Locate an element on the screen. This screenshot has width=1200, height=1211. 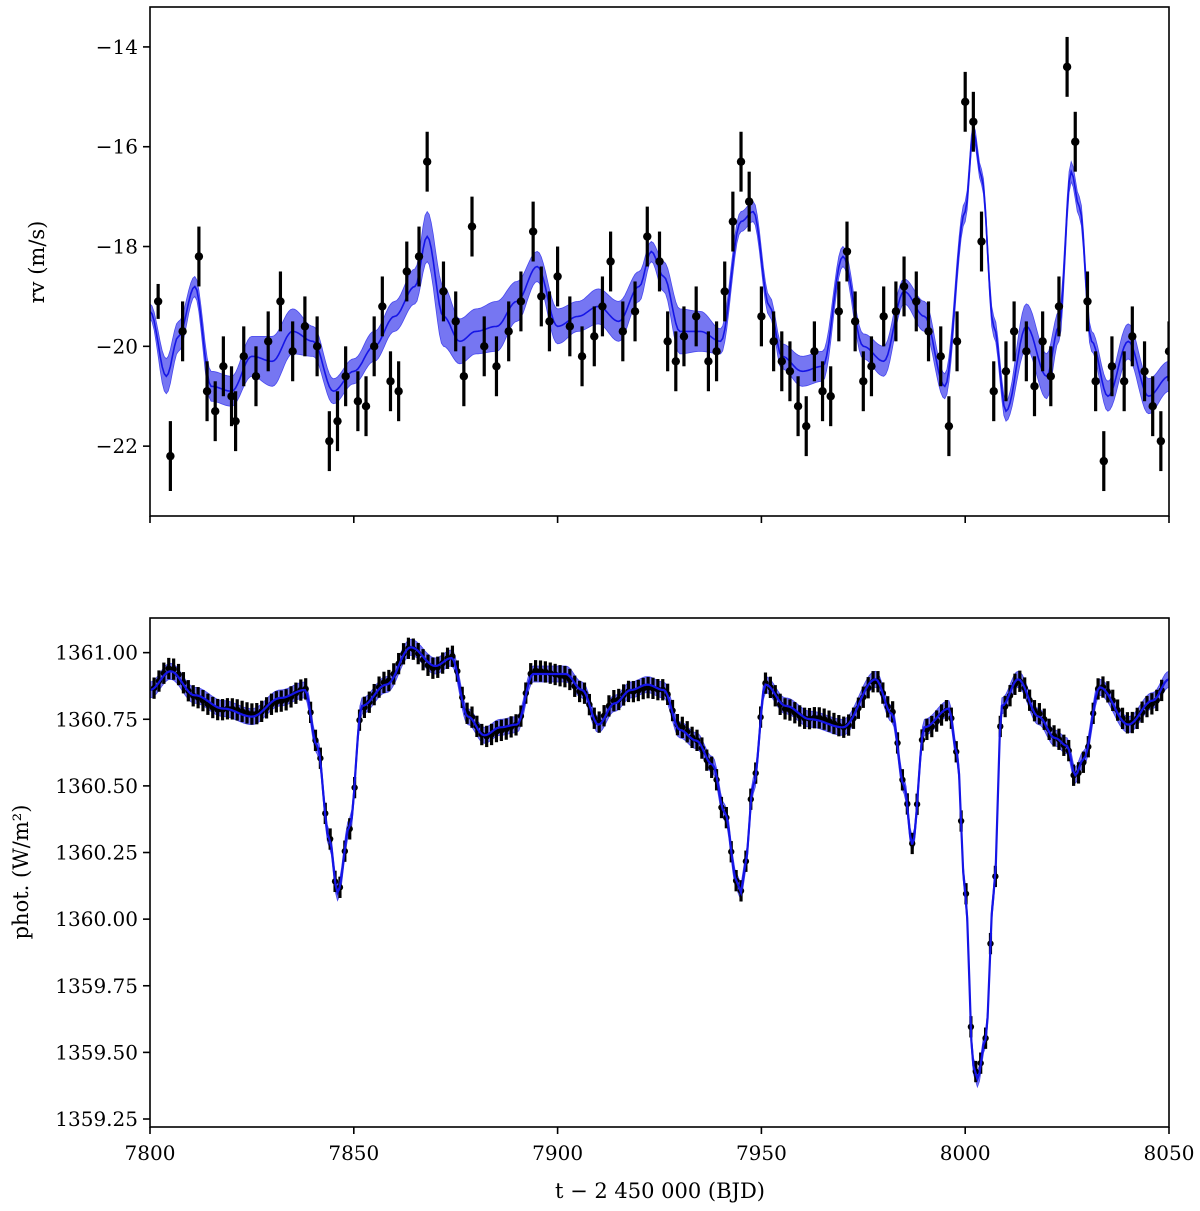
x-tick-label: 8000 is located at coordinates (965, 1153).